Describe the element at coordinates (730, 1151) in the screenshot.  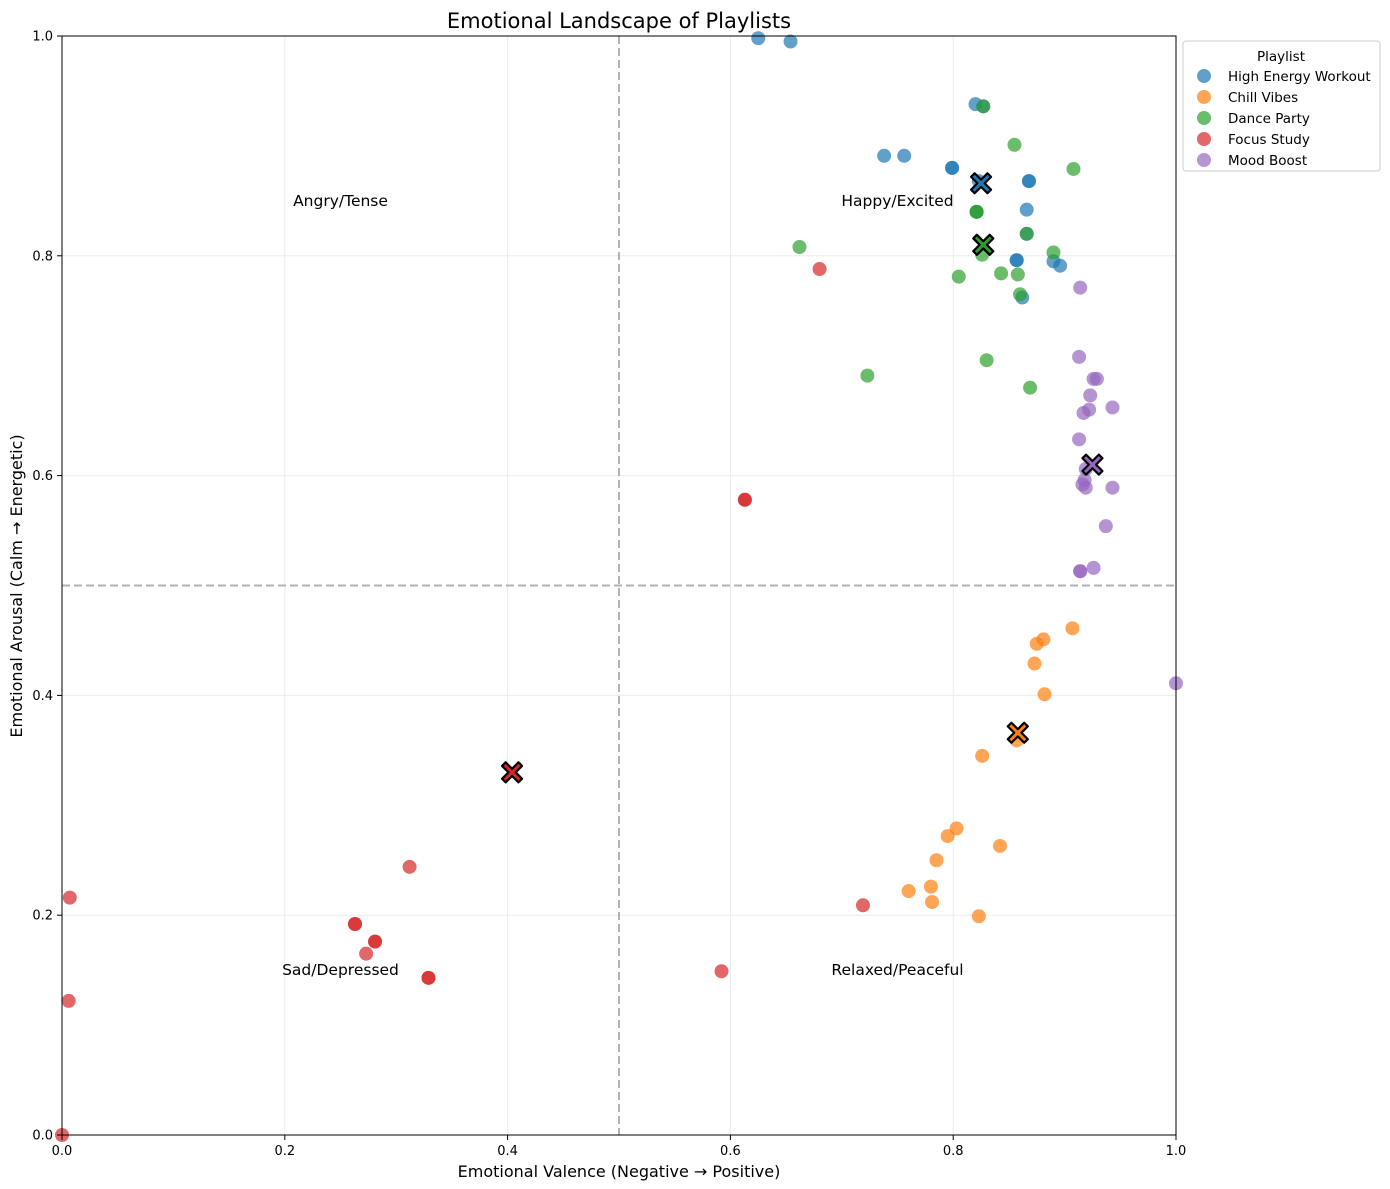
I see `x-tick-label: 0.6` at that location.